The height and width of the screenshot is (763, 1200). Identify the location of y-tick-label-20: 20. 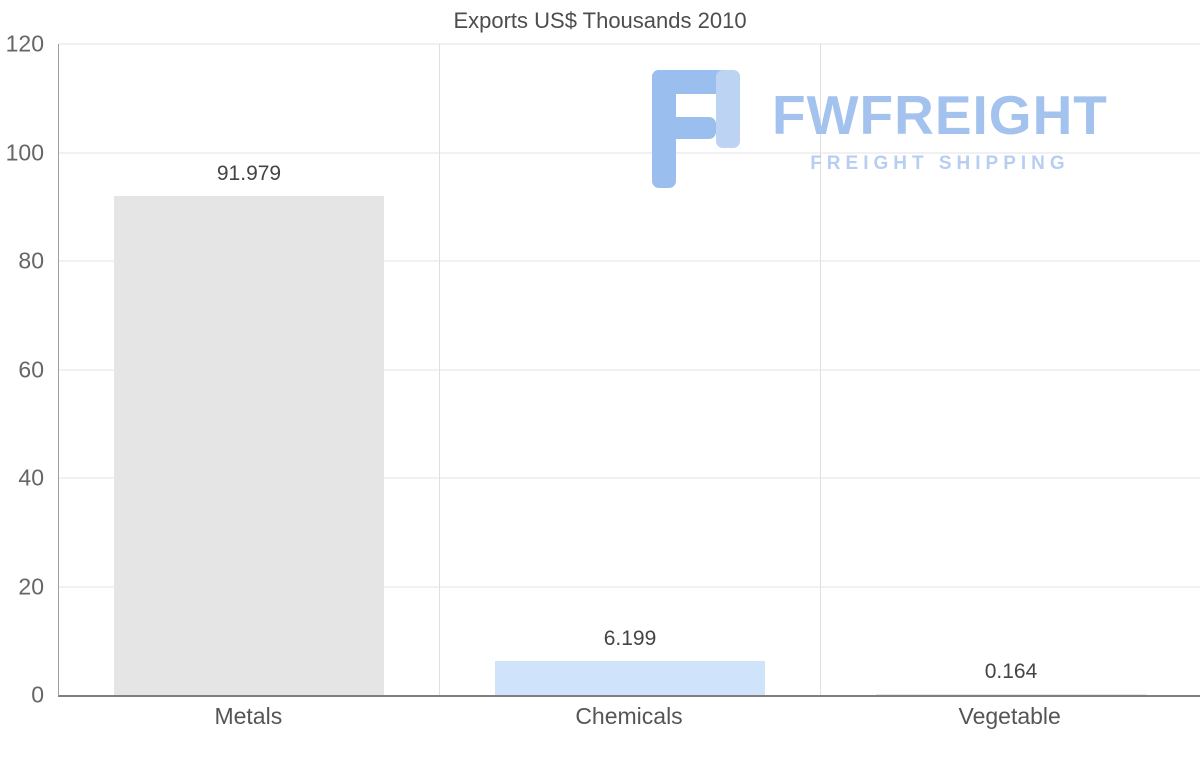
(31, 586).